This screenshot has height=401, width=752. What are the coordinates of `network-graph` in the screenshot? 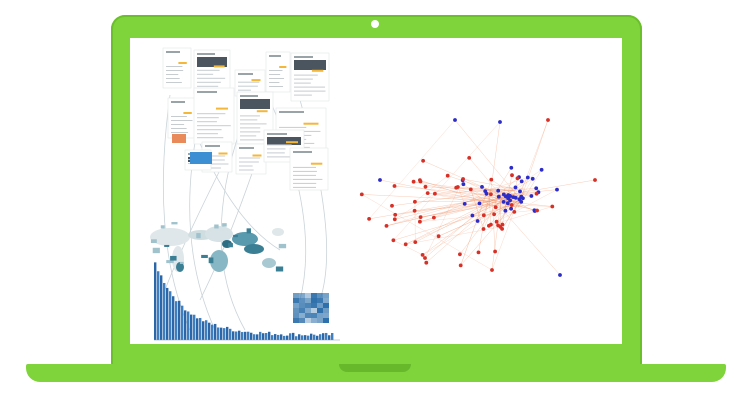 It's located at (478, 197).